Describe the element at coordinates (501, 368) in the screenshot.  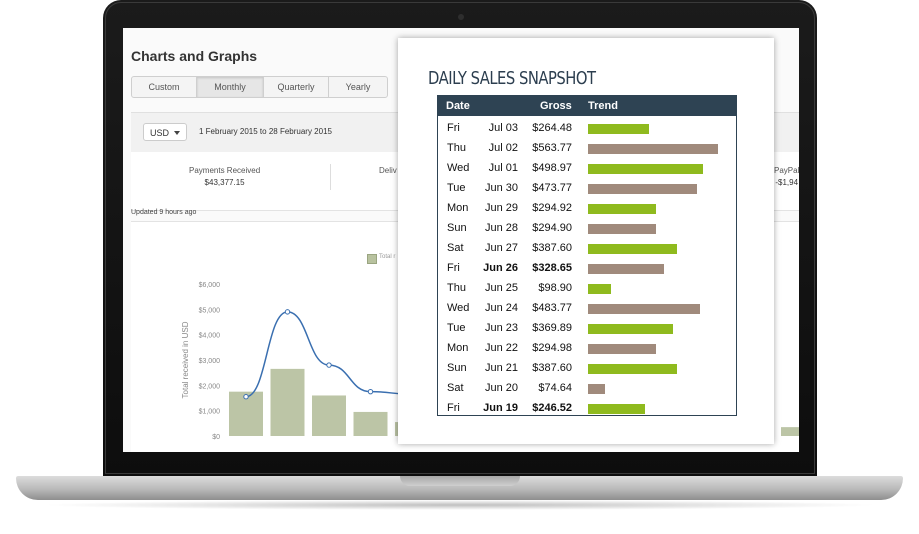
I see `cell-date: Jun 21` at that location.